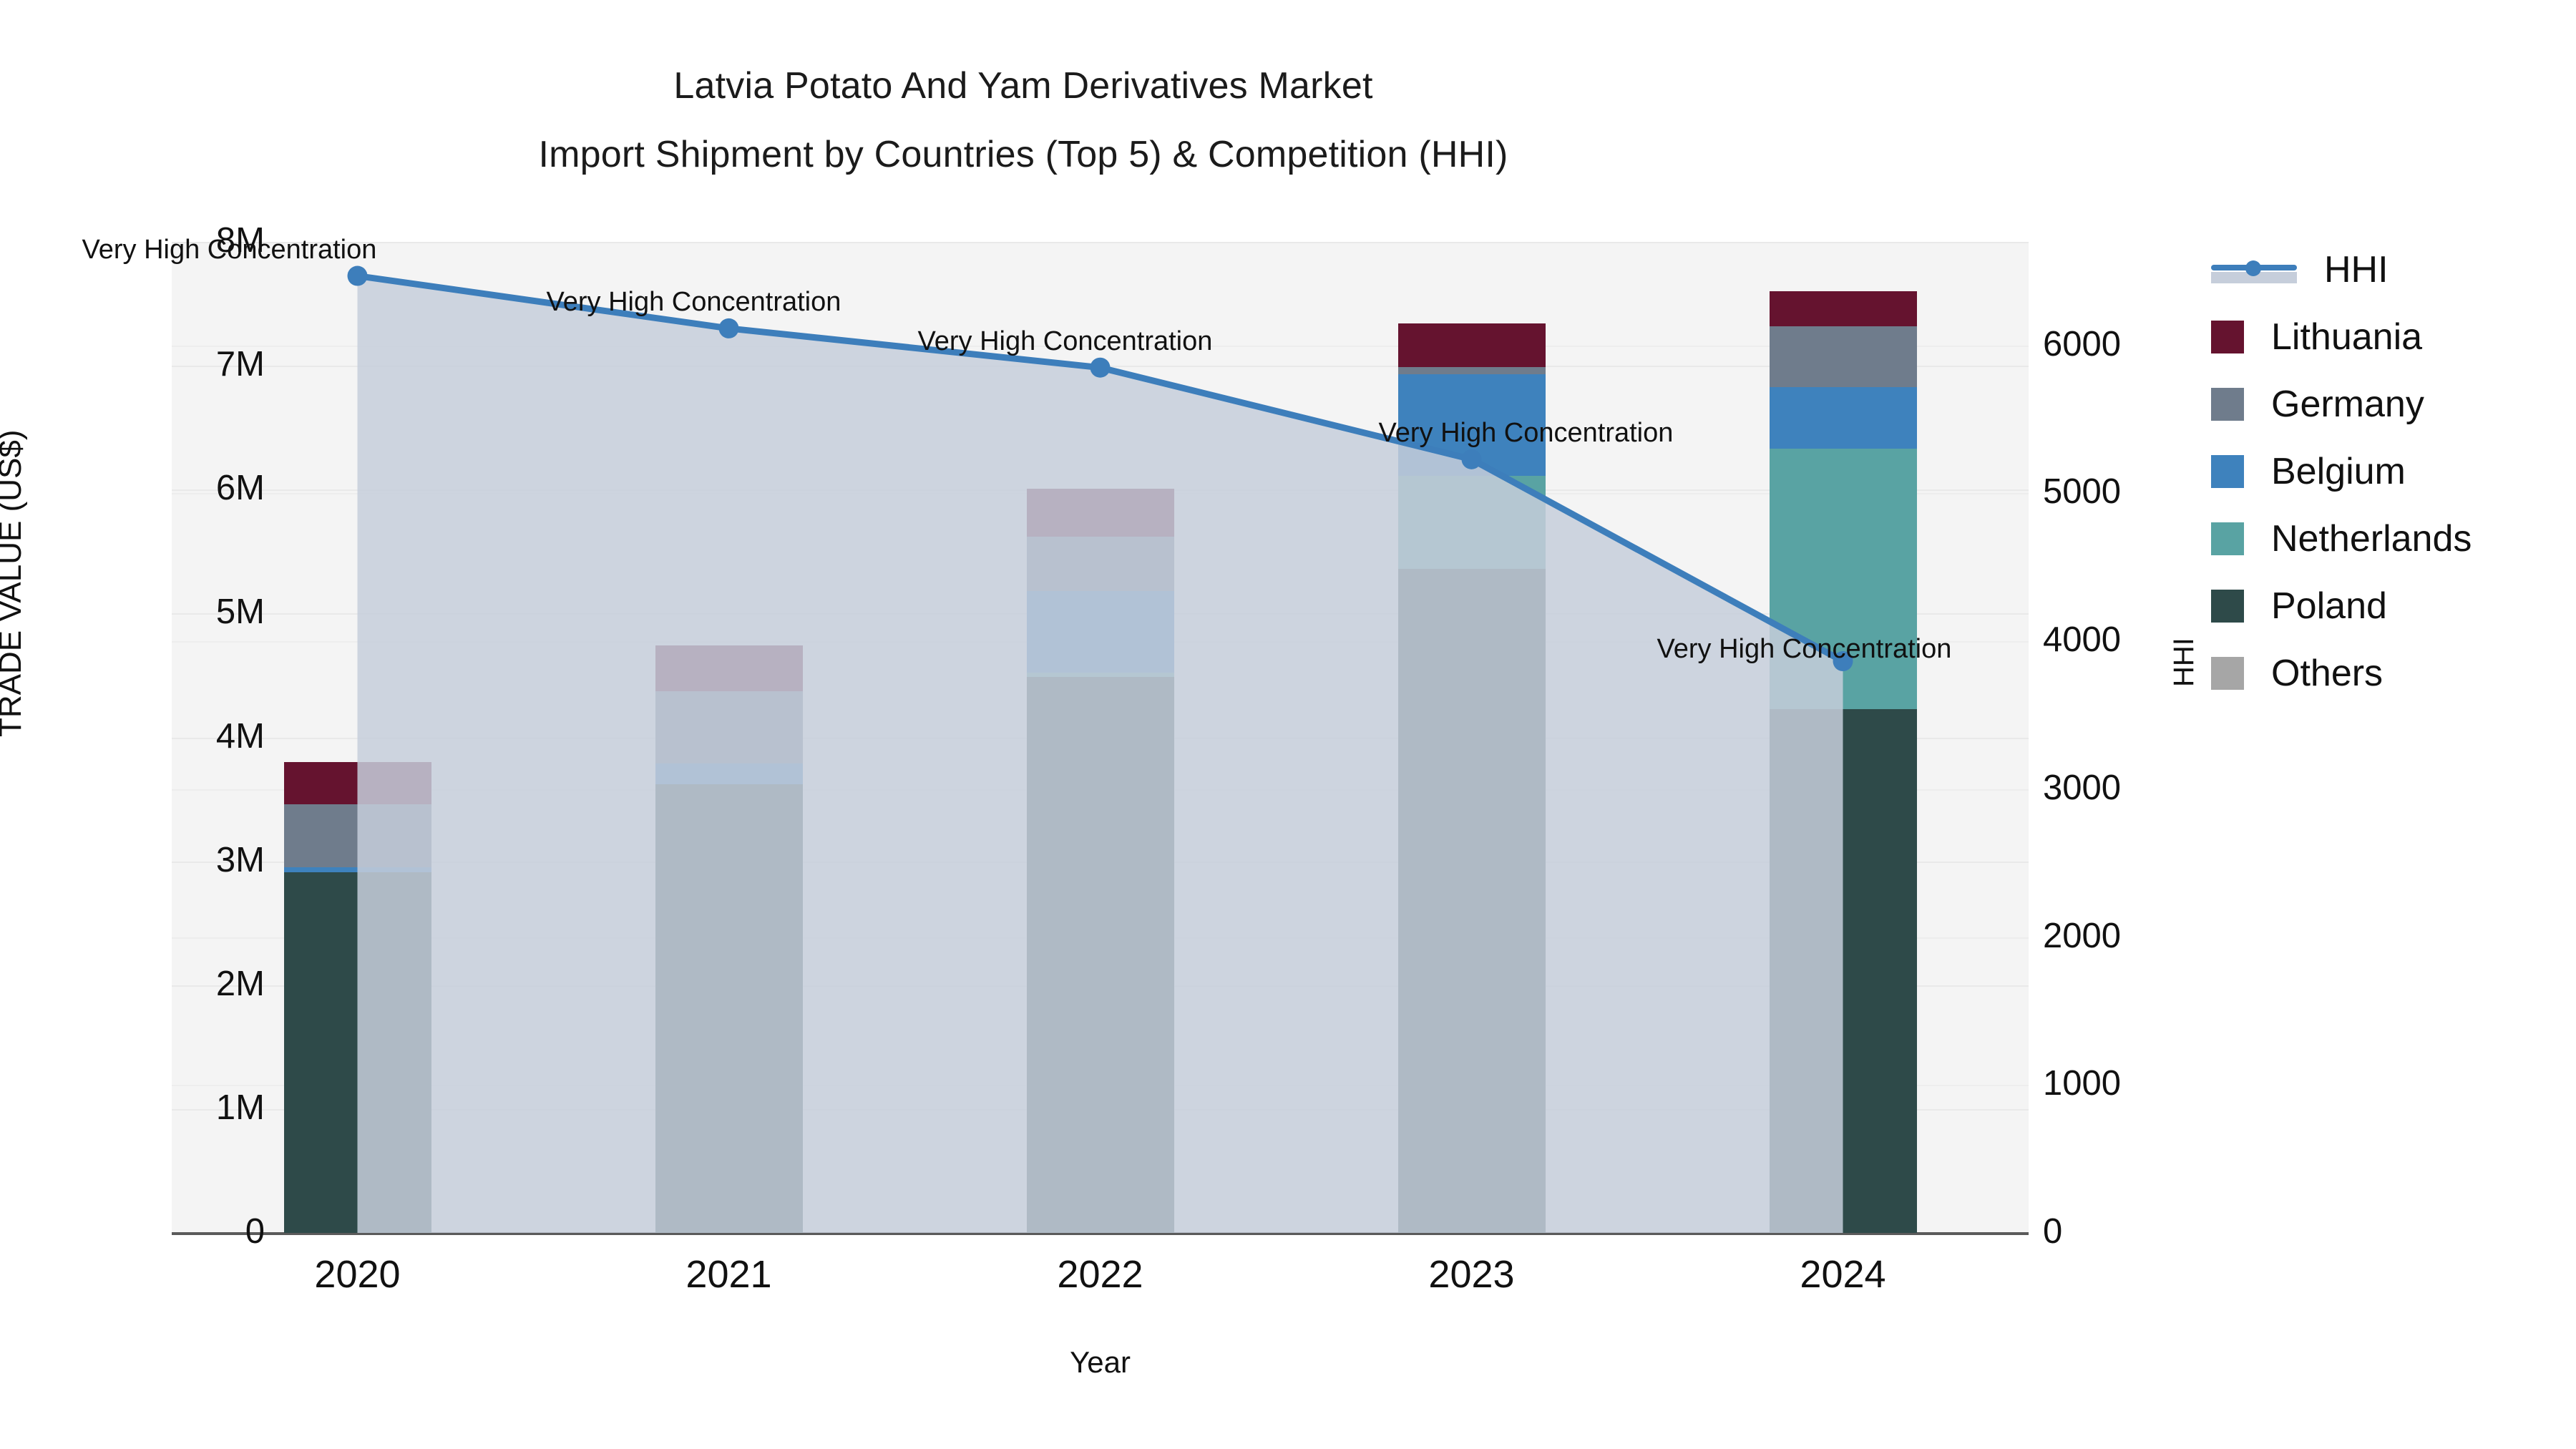  I want to click on legend-area-band, so click(2254, 277).